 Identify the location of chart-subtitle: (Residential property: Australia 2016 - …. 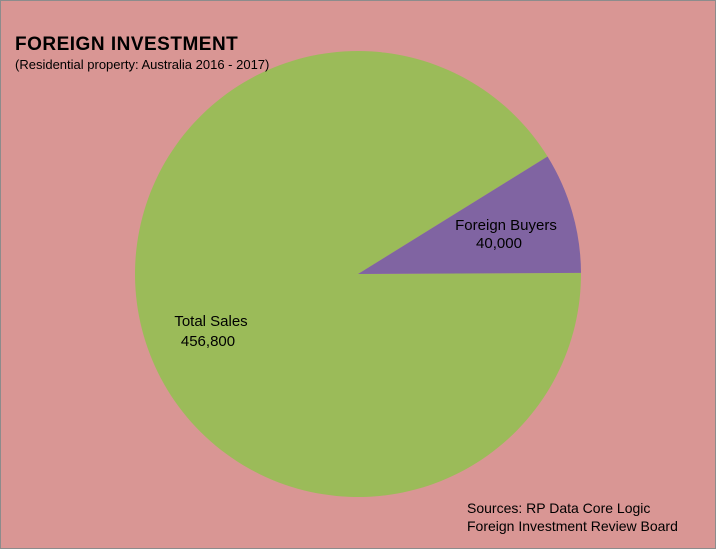
(142, 64).